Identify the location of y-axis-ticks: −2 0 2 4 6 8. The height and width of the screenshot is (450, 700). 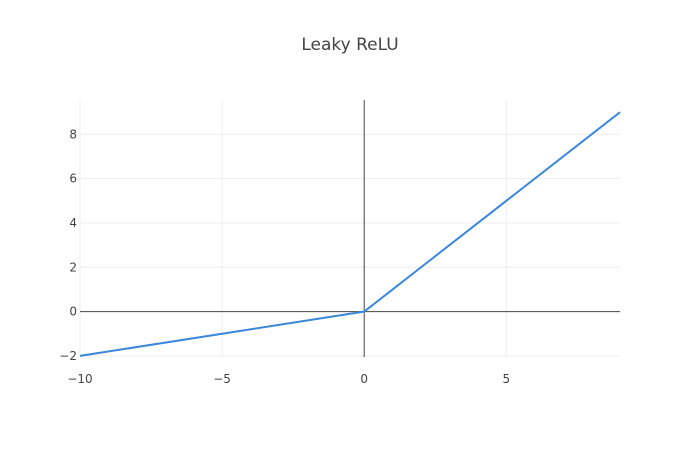
(68, 245).